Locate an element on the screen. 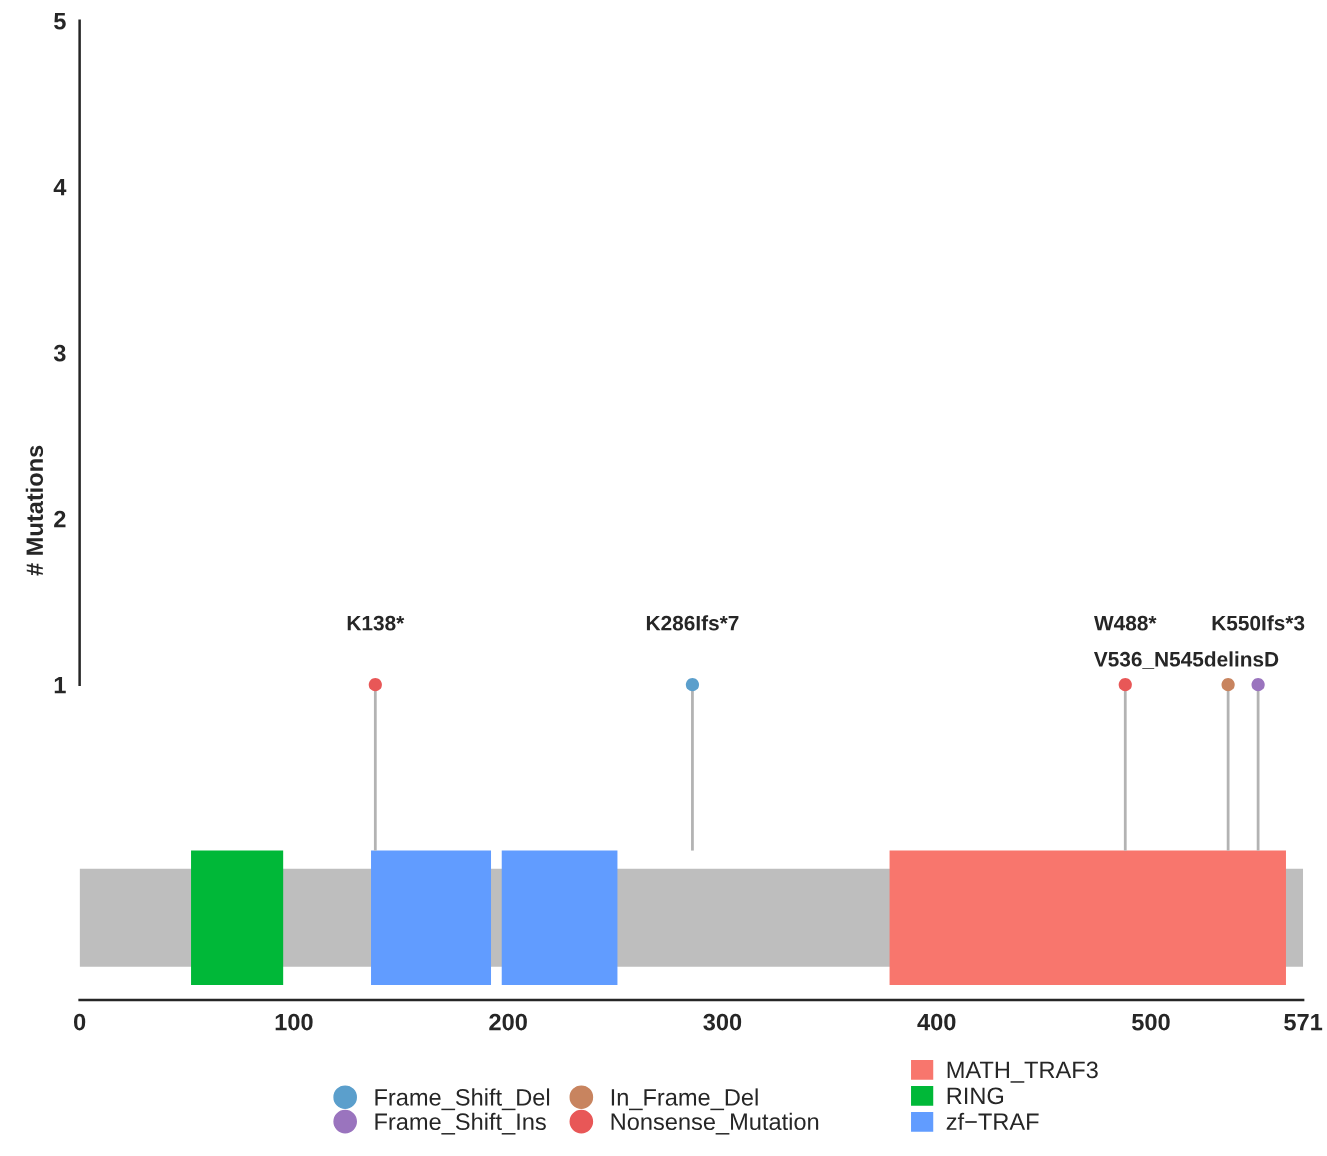 The width and height of the screenshot is (1327, 1156). legend-label: In_Frame_Del is located at coordinates (684, 1099).